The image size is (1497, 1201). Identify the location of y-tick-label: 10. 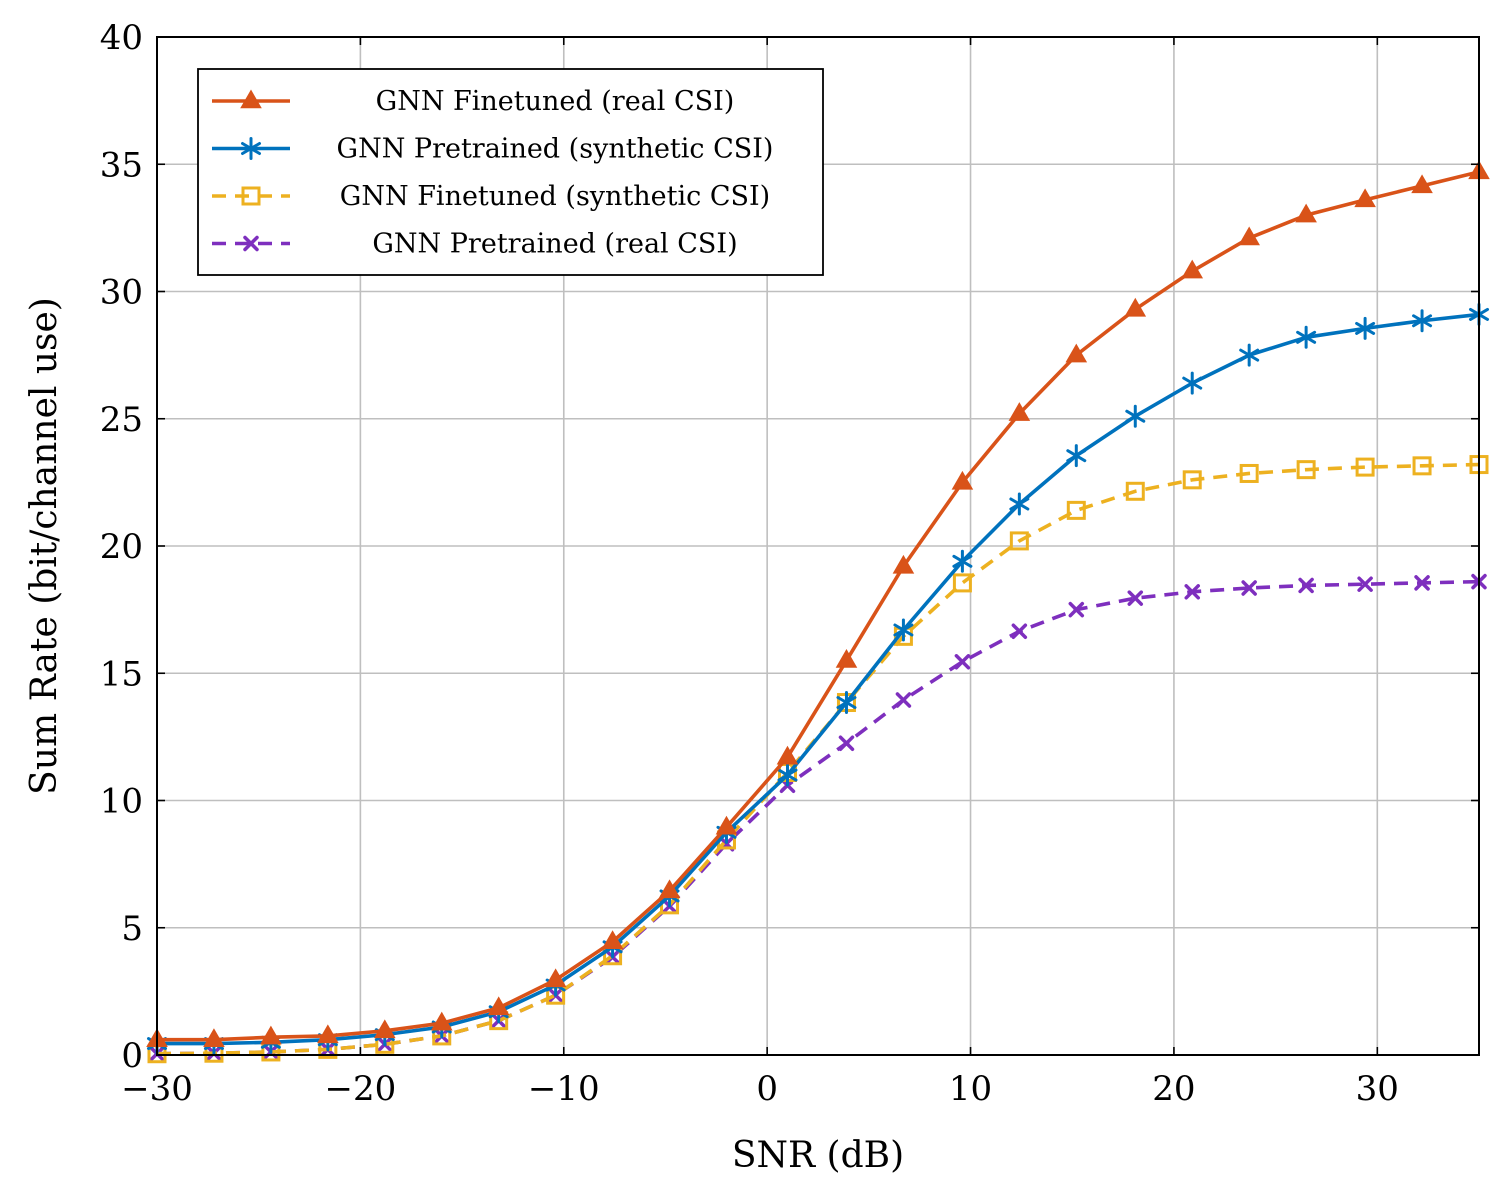
(121, 802).